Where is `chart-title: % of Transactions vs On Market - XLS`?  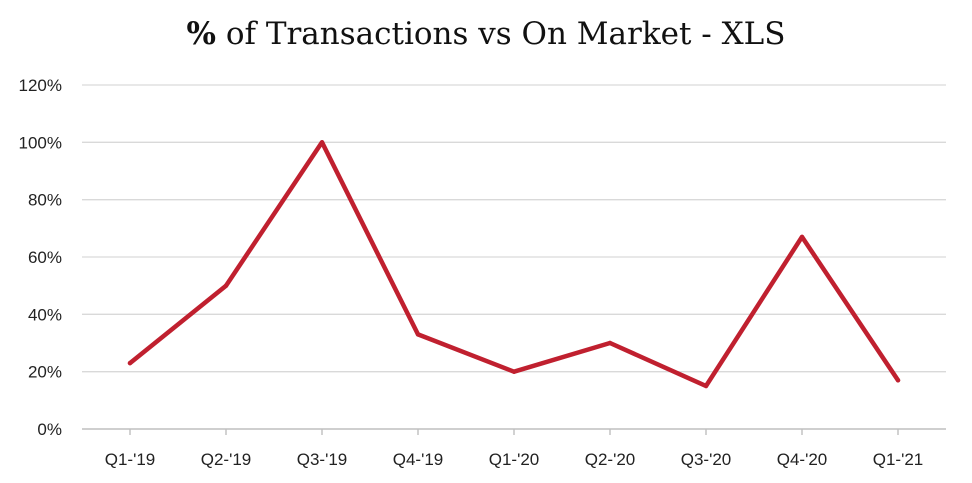 chart-title: % of Transactions vs On Market - XLS is located at coordinates (486, 34).